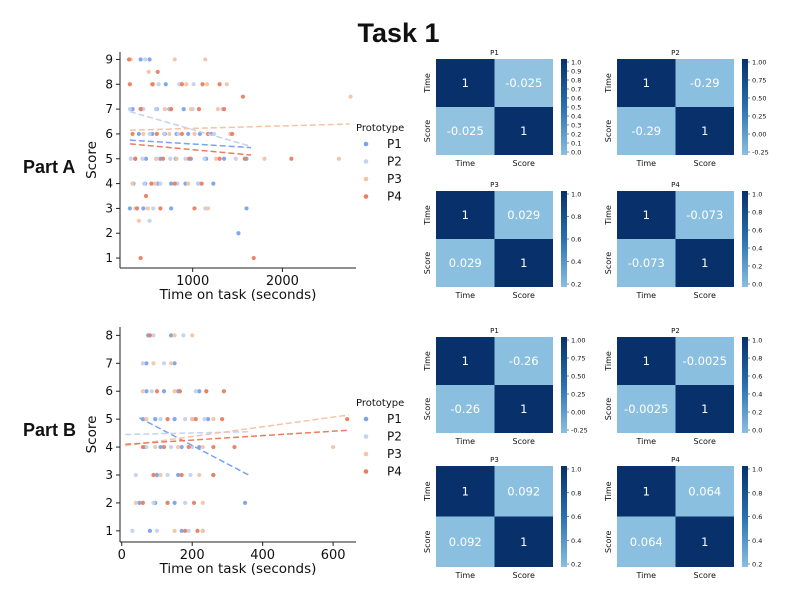 This screenshot has width=797, height=599. I want to click on heatmap-title: P2, so click(675, 53).